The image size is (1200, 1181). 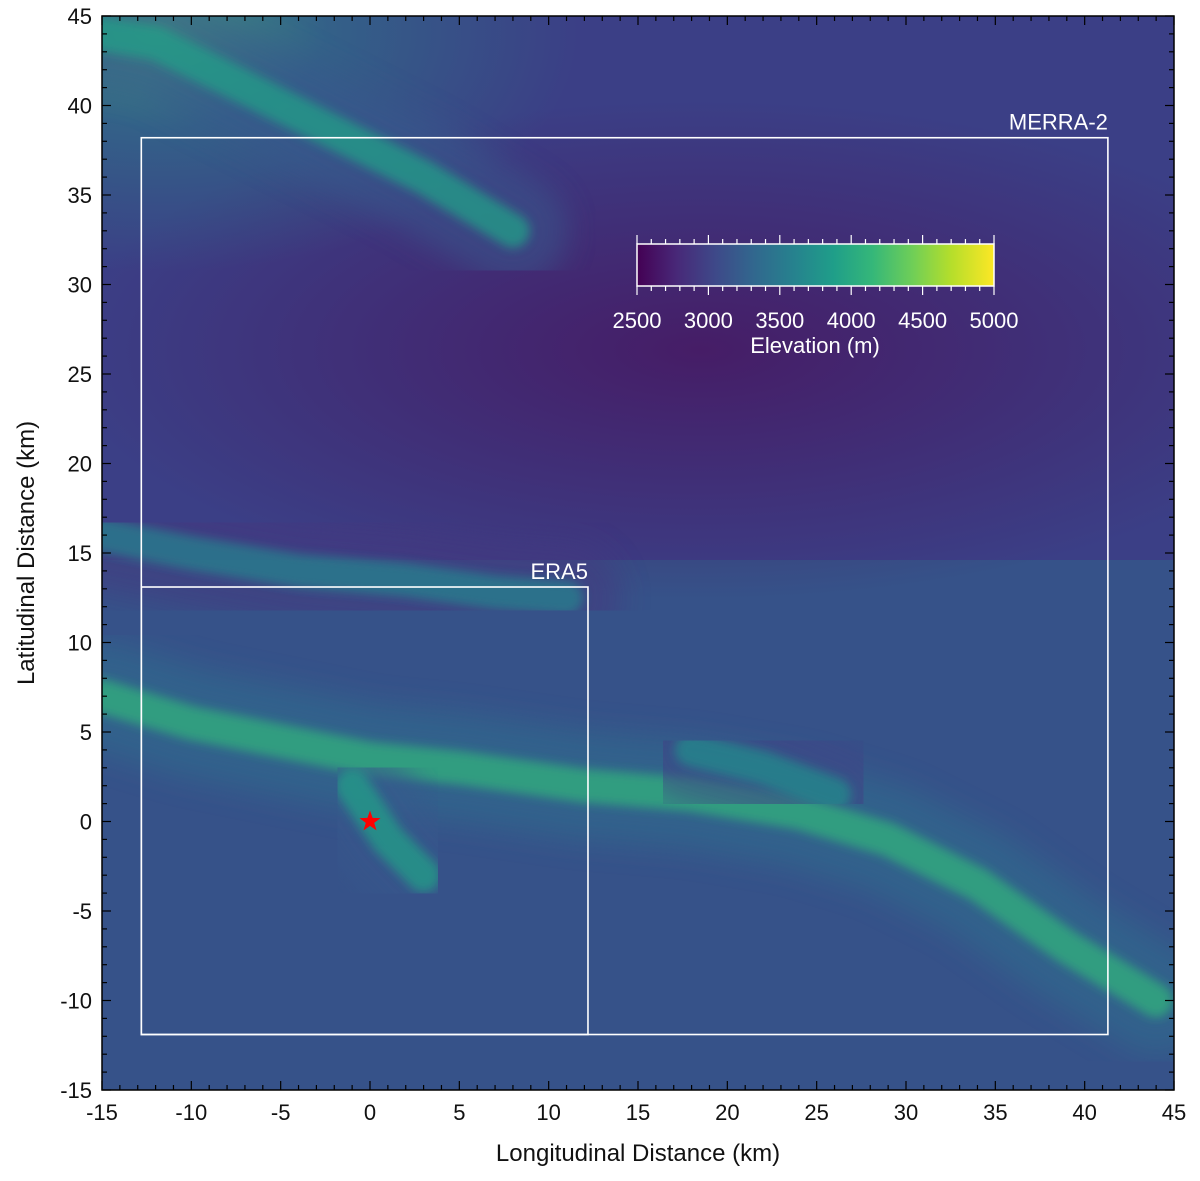 I want to click on y-axis-title: Latitudinal Distance (km), so click(x=26, y=553).